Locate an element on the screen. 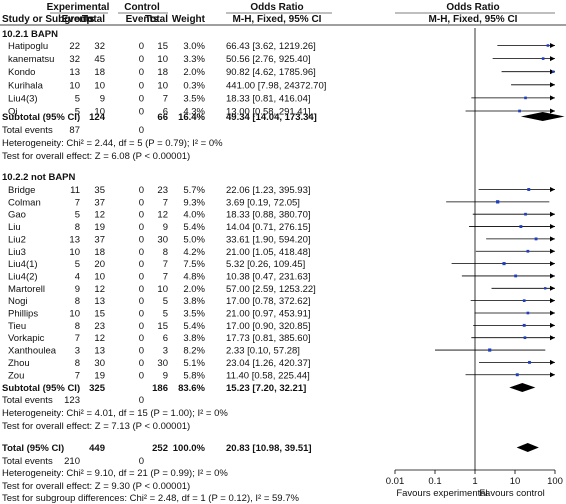  study-name: Nogi is located at coordinates (18, 301).